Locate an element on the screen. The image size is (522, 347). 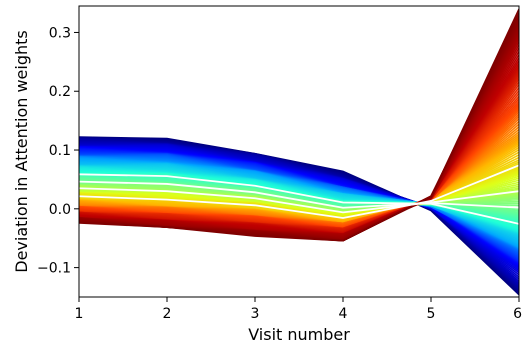
x-tick-label: 4 is located at coordinates (343, 314).